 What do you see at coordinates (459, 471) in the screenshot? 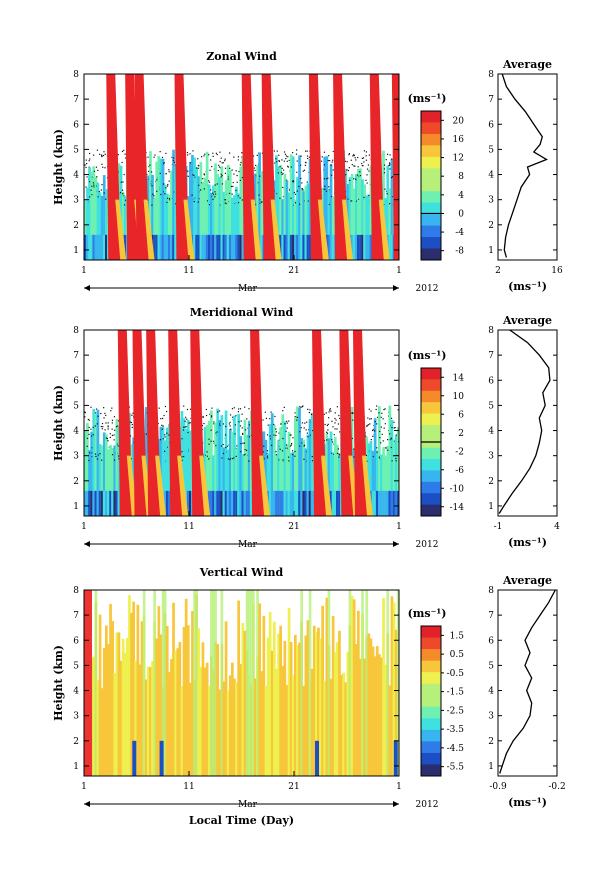
I see `colorbar-tick-label: -6` at bounding box center [459, 471].